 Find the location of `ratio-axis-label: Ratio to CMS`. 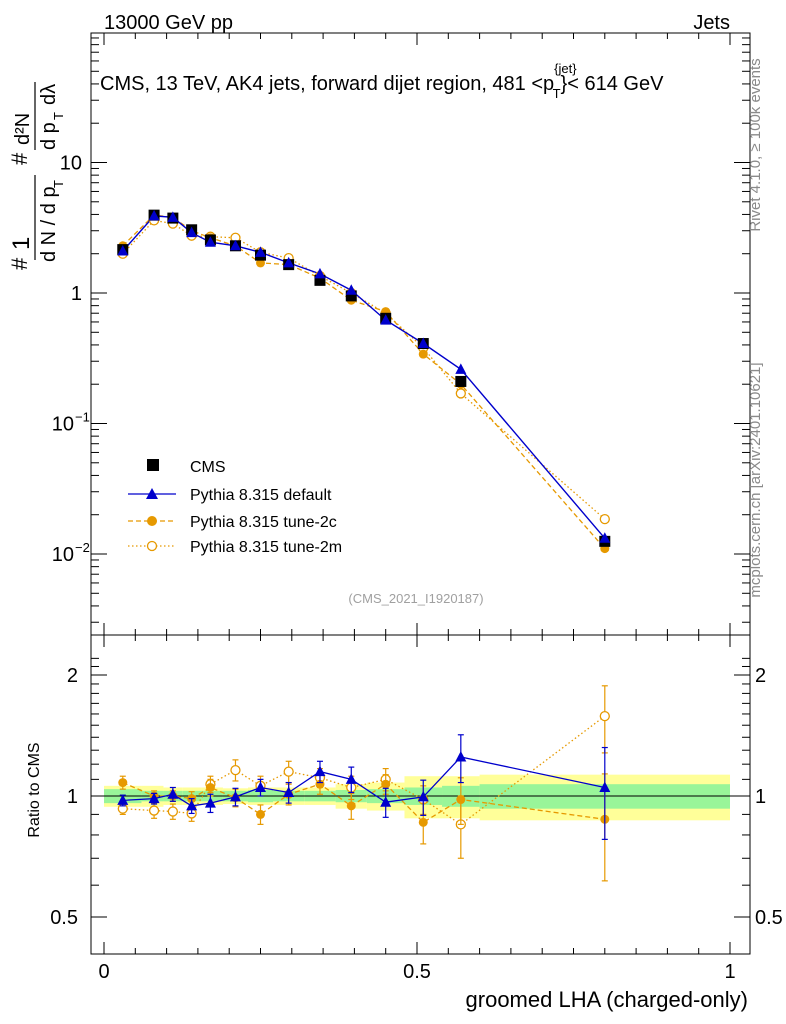

ratio-axis-label: Ratio to CMS is located at coordinates (34, 789).